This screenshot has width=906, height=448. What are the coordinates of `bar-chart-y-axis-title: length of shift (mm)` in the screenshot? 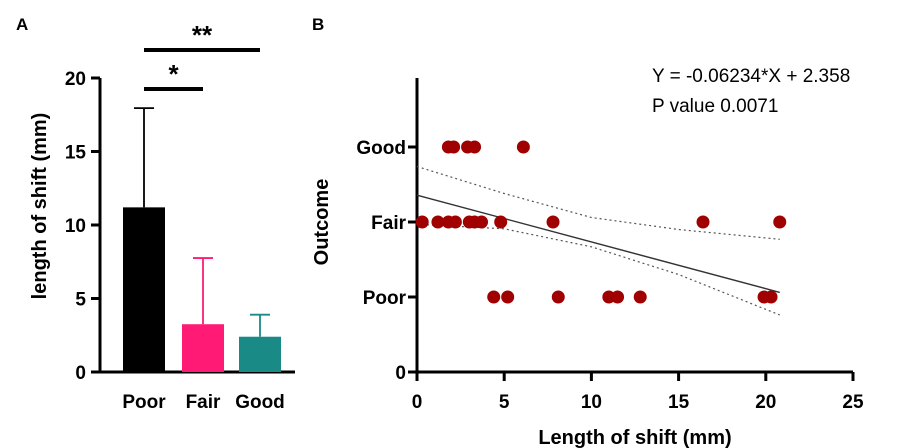 It's located at (40, 206).